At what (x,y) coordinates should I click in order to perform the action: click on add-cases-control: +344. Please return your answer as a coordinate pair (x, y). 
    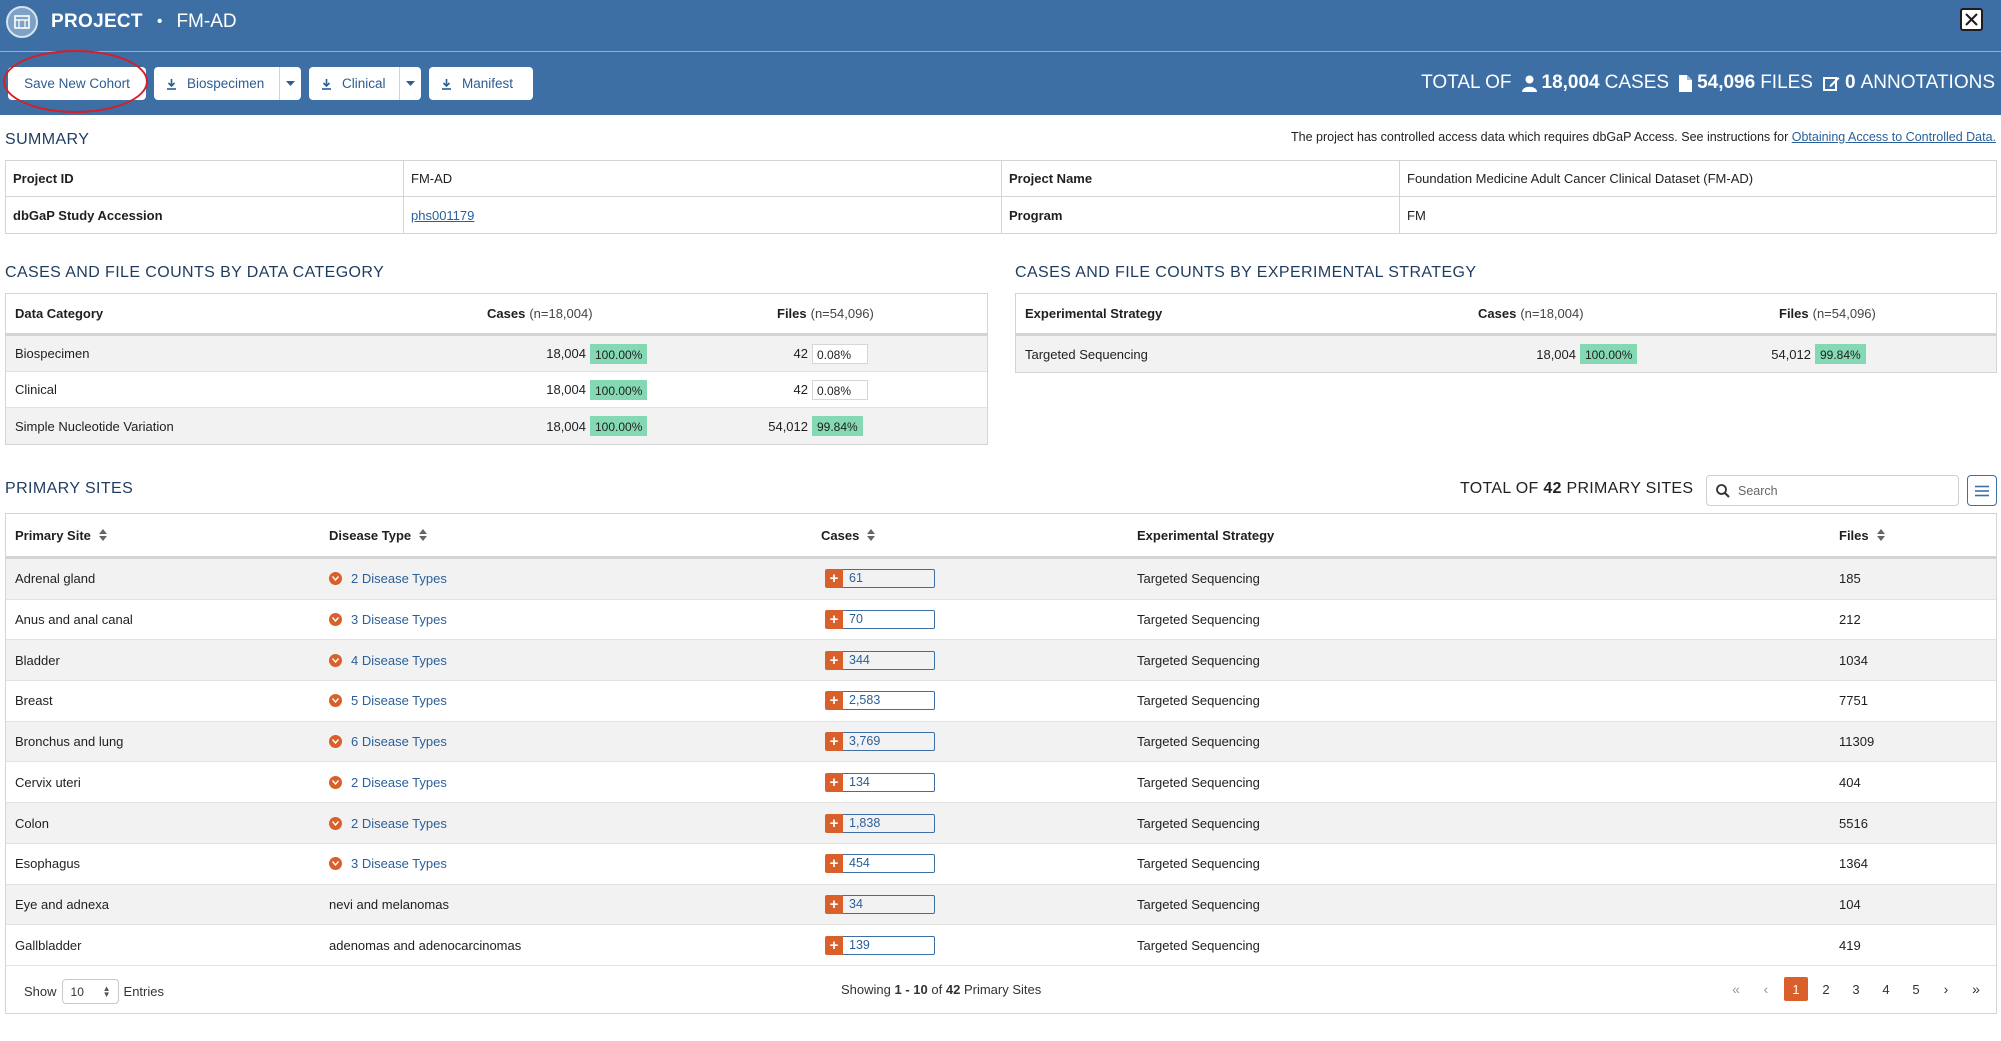
    Looking at the image, I should click on (880, 660).